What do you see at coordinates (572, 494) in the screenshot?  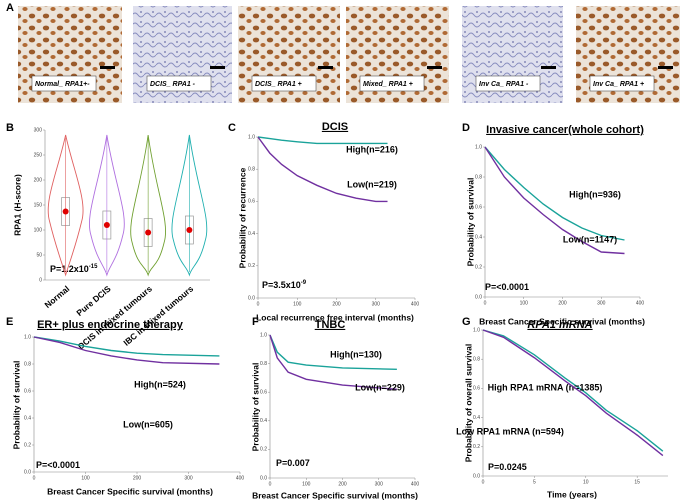 I see `x-axis-label: Time (years)` at bounding box center [572, 494].